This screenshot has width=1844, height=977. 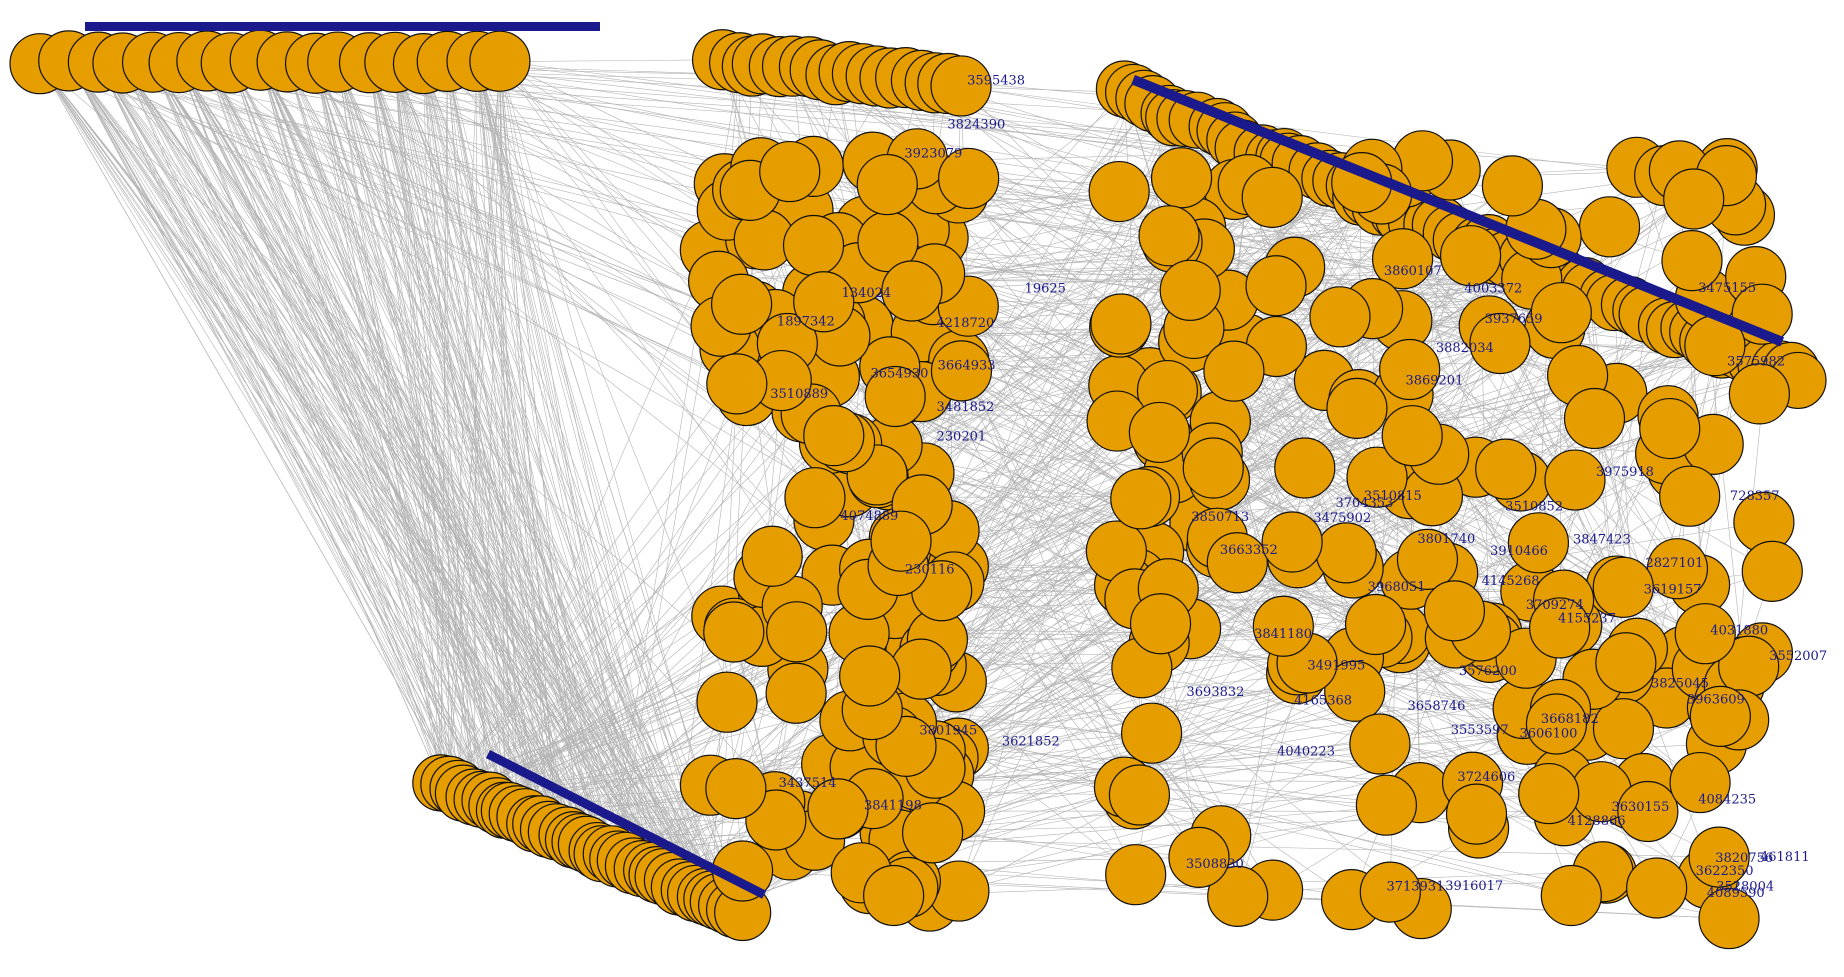 I want to click on node-label: 3825045, so click(x=1680, y=684).